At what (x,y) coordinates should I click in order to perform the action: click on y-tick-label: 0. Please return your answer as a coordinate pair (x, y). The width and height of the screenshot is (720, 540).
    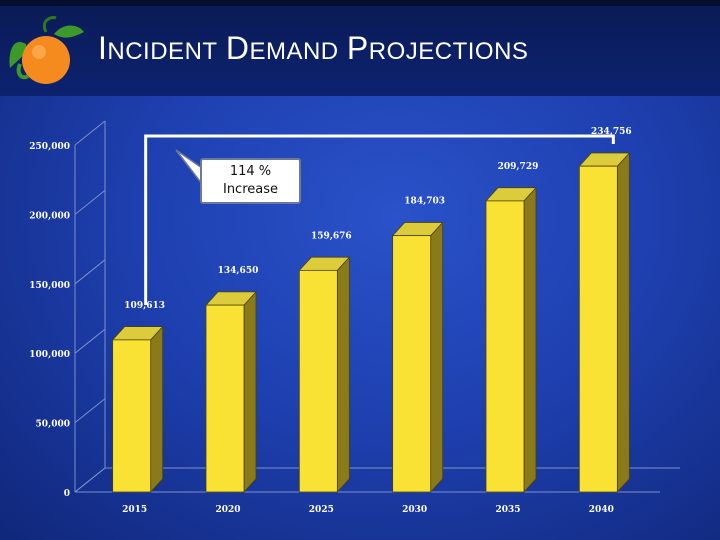
    Looking at the image, I should click on (67, 494).